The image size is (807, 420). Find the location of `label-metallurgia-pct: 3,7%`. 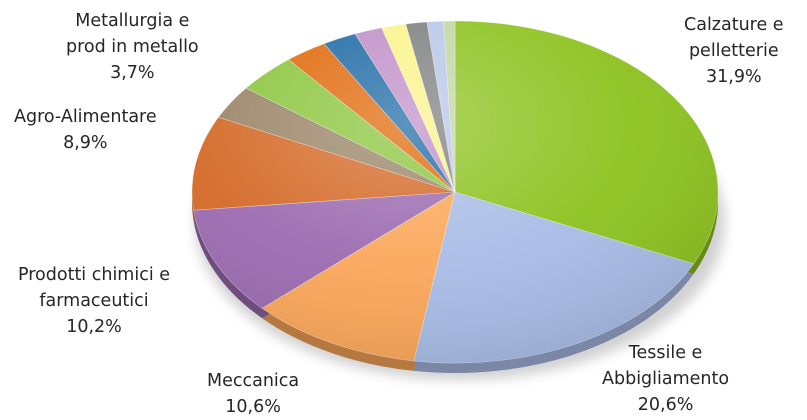

label-metallurgia-pct: 3,7% is located at coordinates (132, 73).